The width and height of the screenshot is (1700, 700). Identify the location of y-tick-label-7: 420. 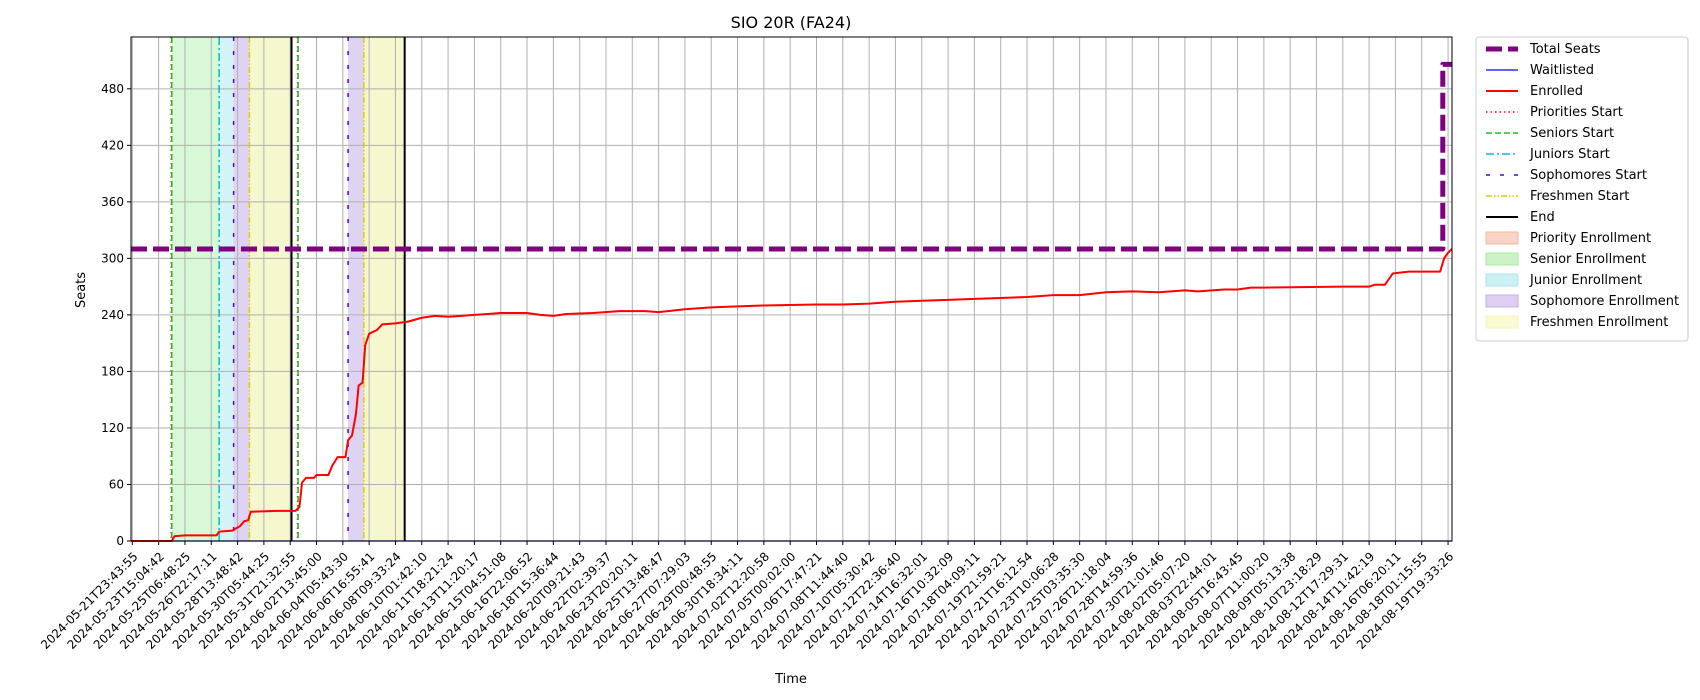
(112, 145).